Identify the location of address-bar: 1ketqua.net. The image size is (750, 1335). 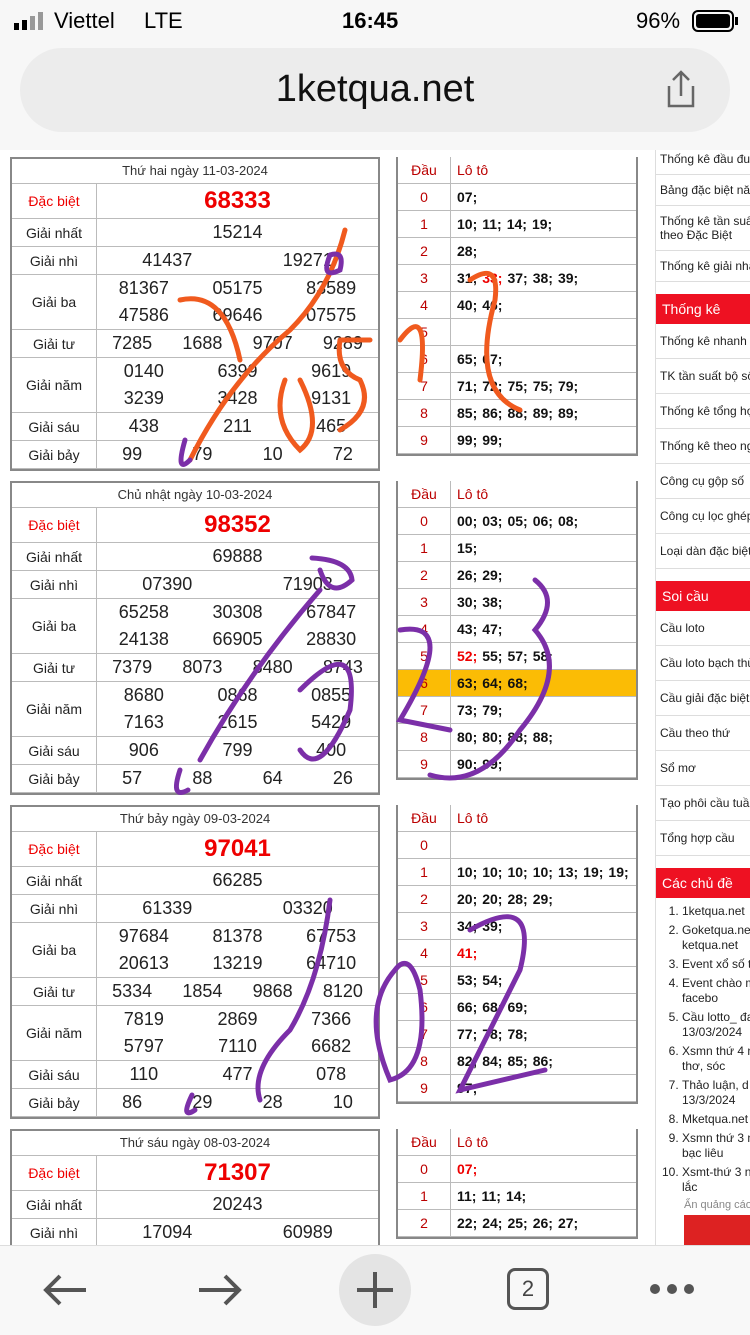
(375, 90).